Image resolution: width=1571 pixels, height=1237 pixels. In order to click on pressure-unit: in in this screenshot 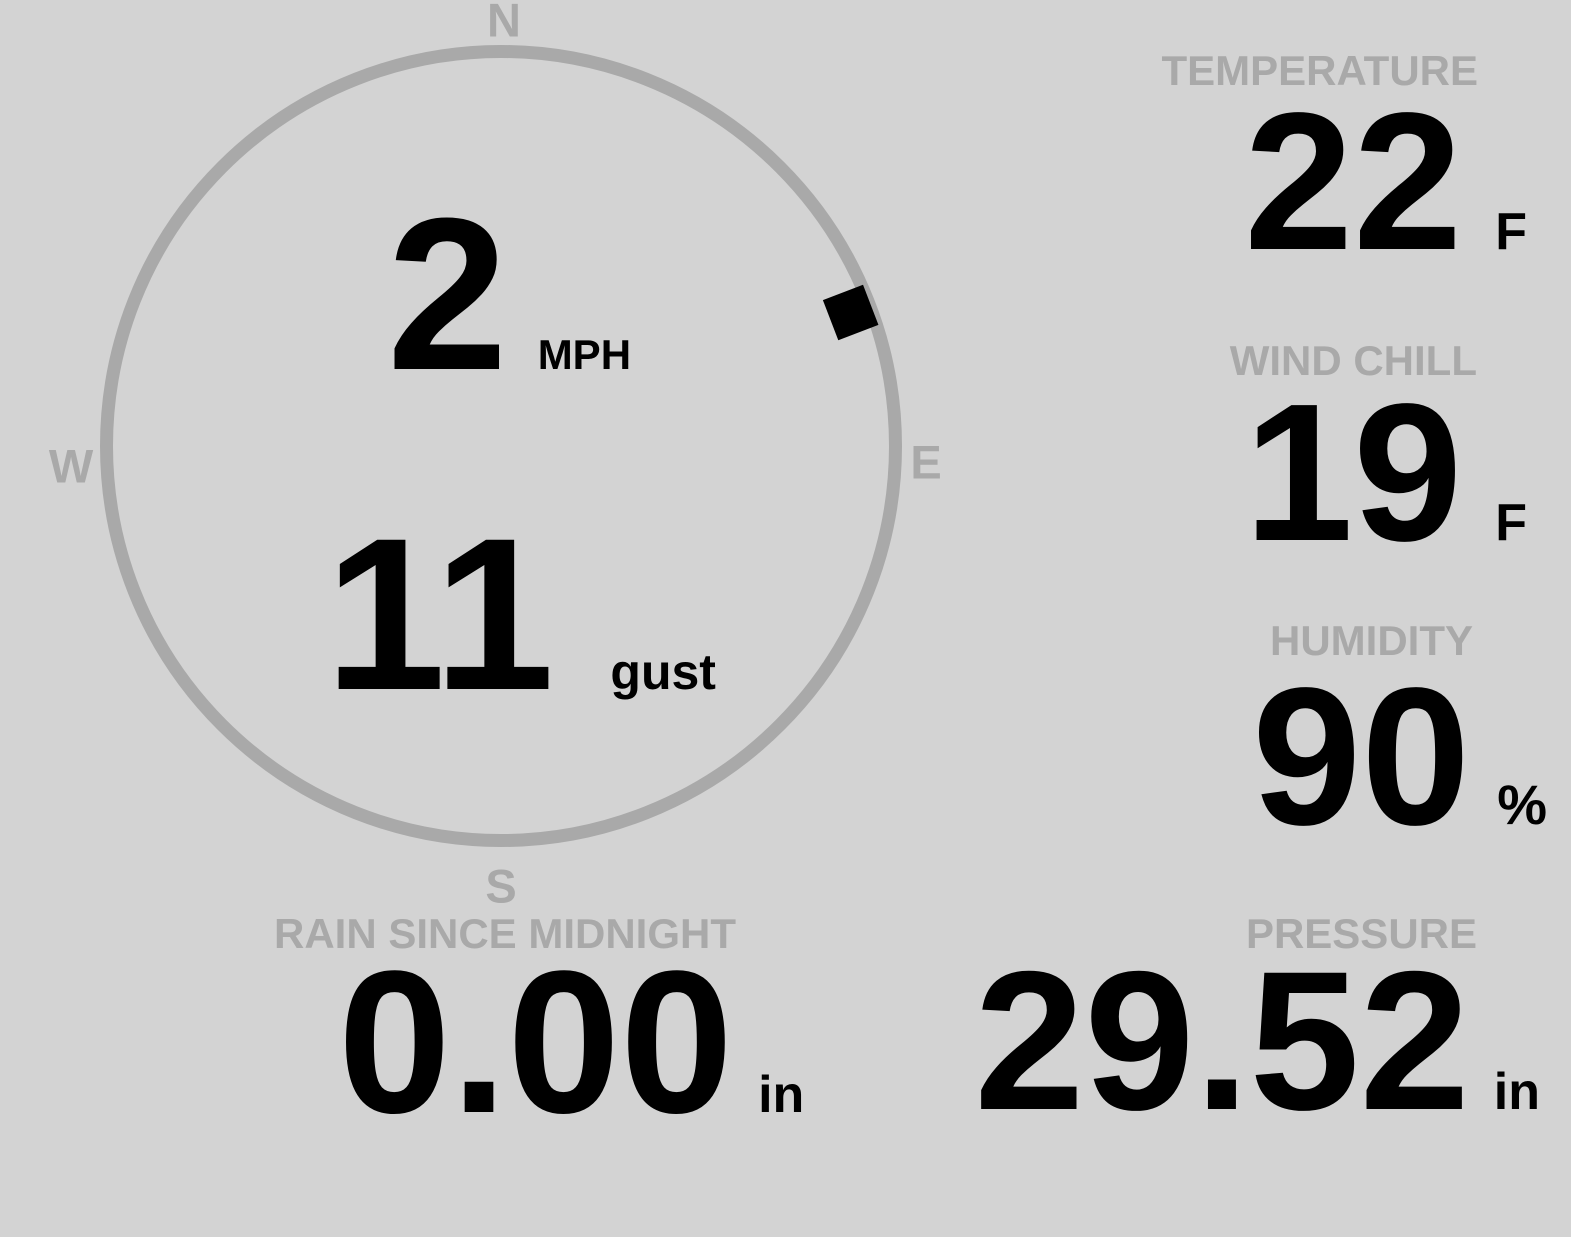, I will do `click(1516, 1092)`.